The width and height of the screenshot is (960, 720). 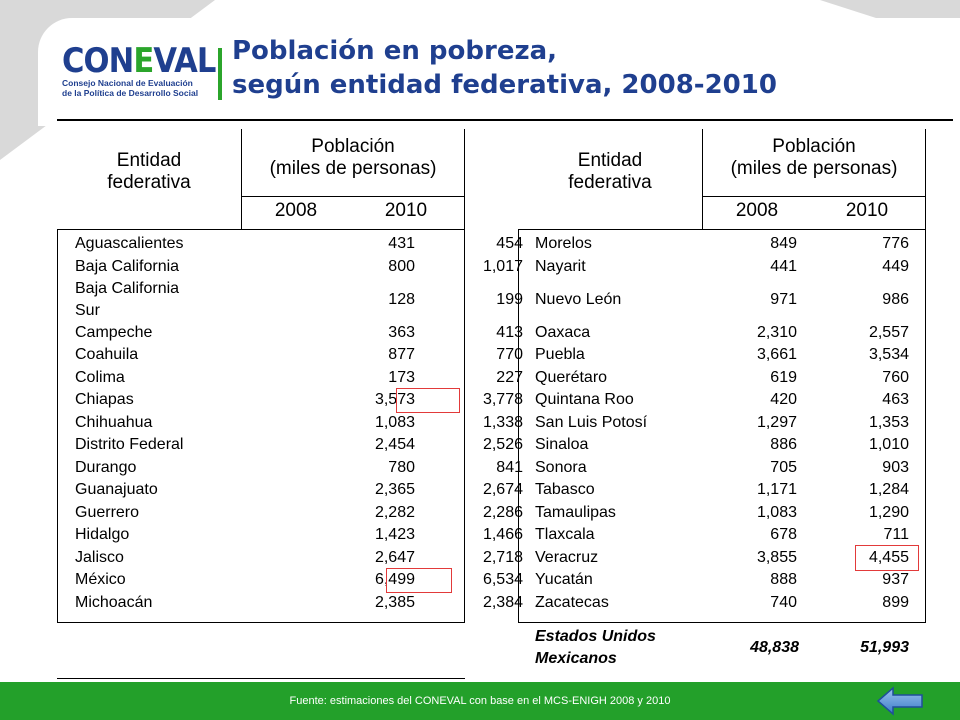 I want to click on table-row: Hidalgo 1,423 1,466, so click(x=299, y=534).